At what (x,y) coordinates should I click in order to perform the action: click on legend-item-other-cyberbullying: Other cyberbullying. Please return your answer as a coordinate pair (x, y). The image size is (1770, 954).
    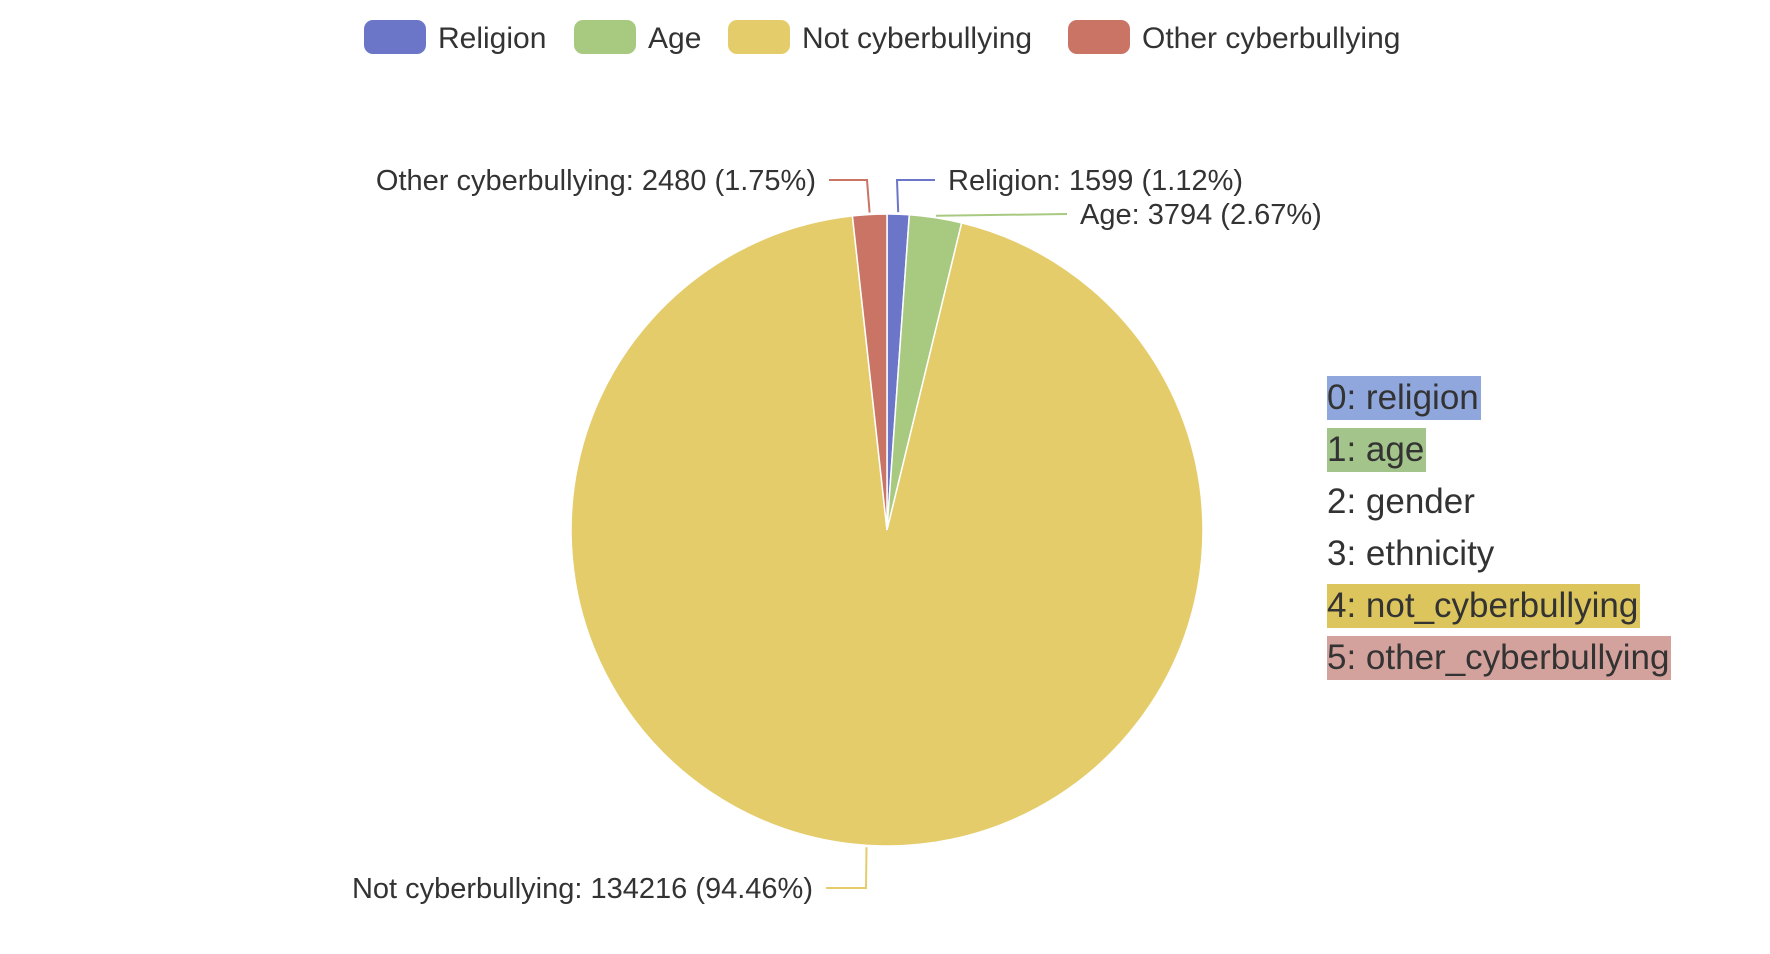
    Looking at the image, I should click on (1234, 37).